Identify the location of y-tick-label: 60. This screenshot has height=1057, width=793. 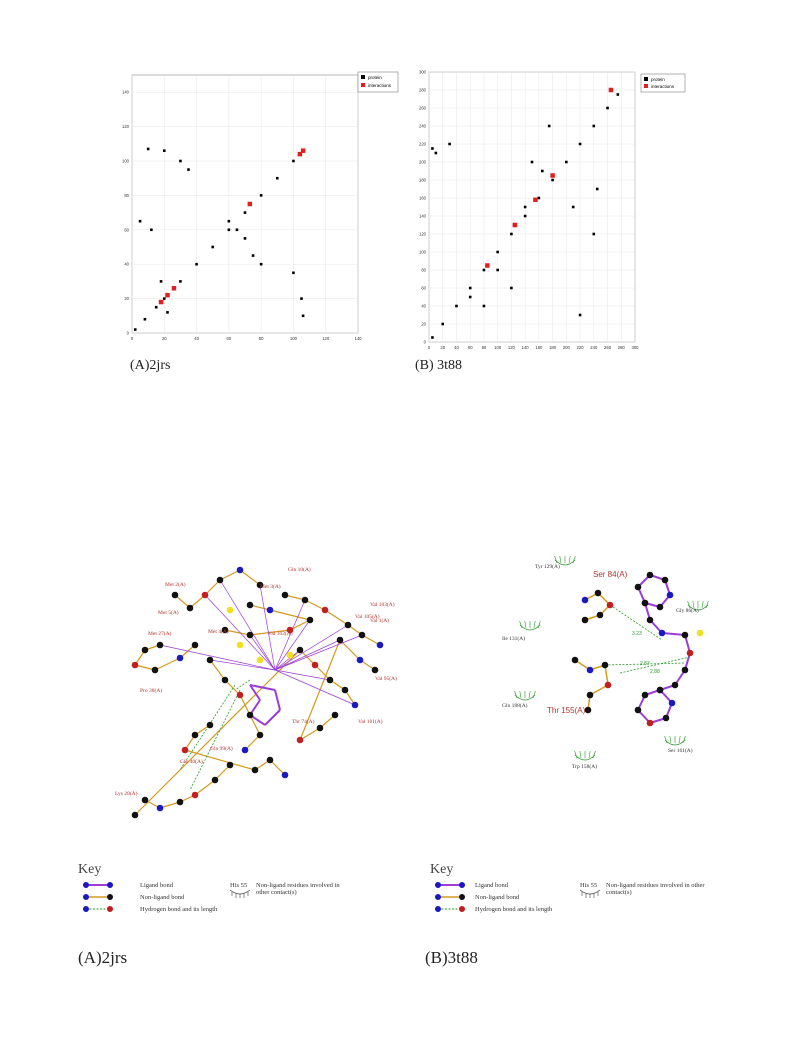
(423, 288).